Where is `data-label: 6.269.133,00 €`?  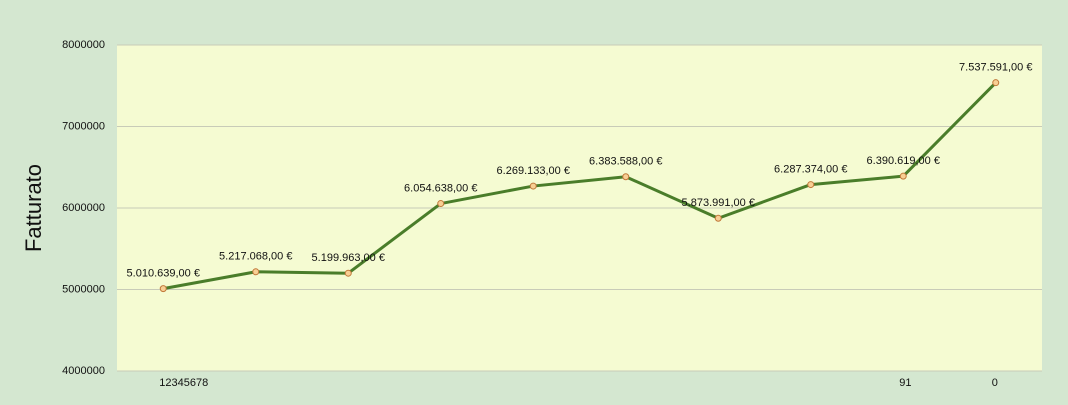
data-label: 6.269.133,00 € is located at coordinates (533, 171).